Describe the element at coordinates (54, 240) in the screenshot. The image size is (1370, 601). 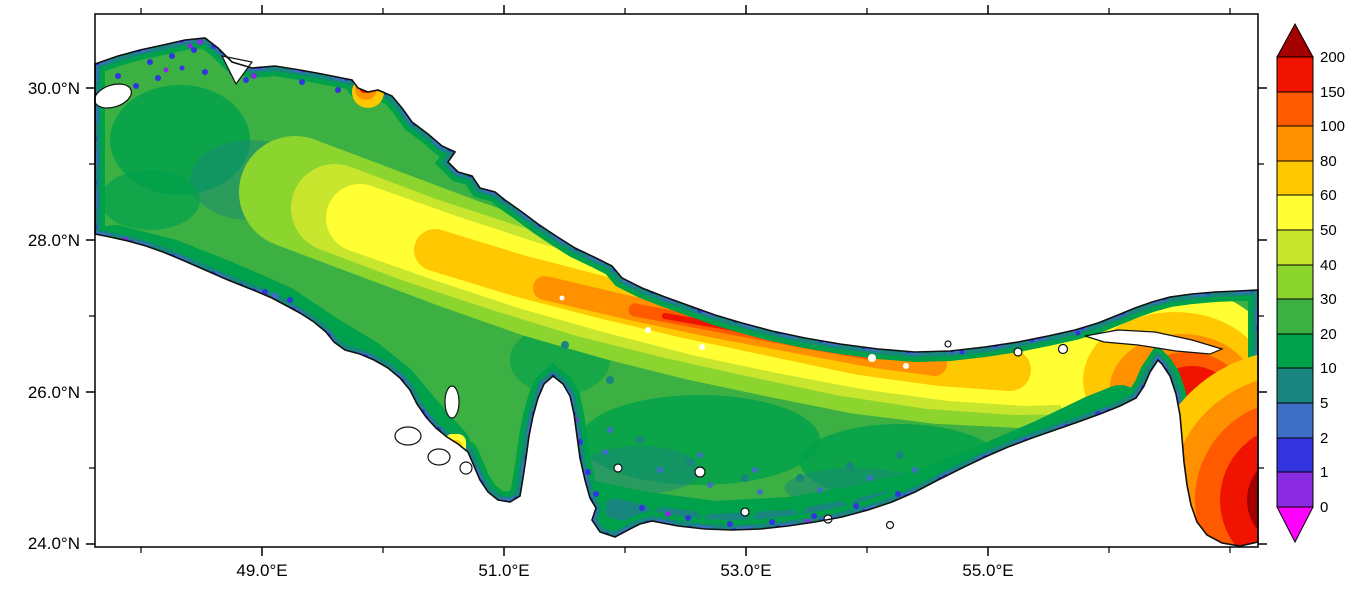
I see `y-axis-tick-label: 28.0°N` at that location.